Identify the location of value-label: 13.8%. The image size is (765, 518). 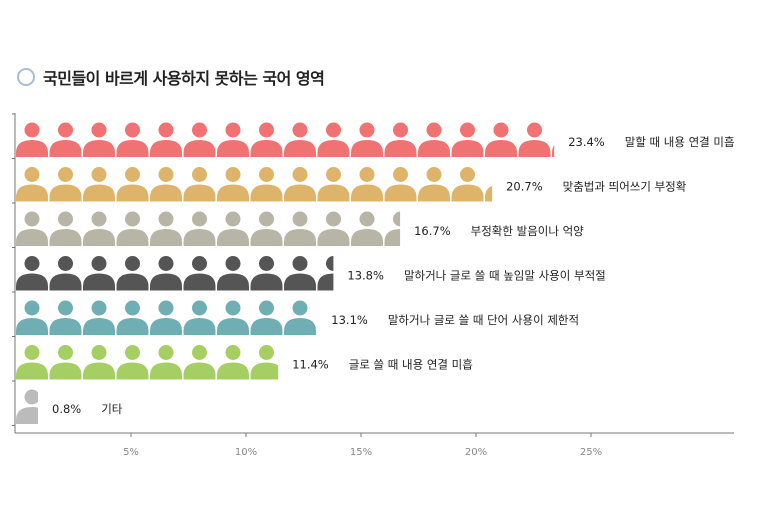
(365, 276).